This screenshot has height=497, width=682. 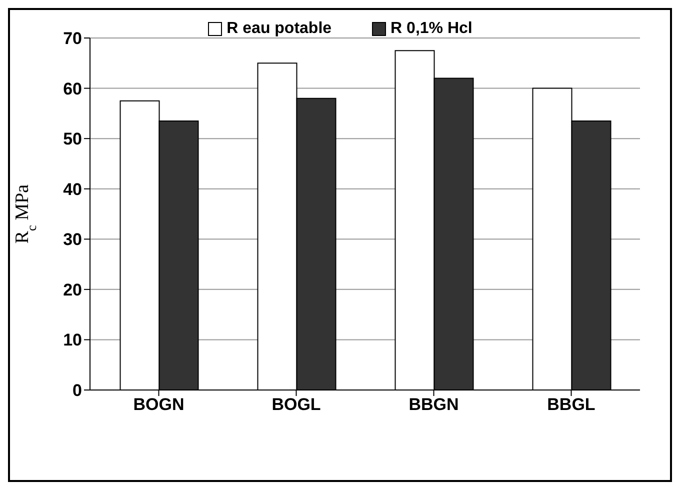 I want to click on x-tick-label: BBGN, so click(x=433, y=404).